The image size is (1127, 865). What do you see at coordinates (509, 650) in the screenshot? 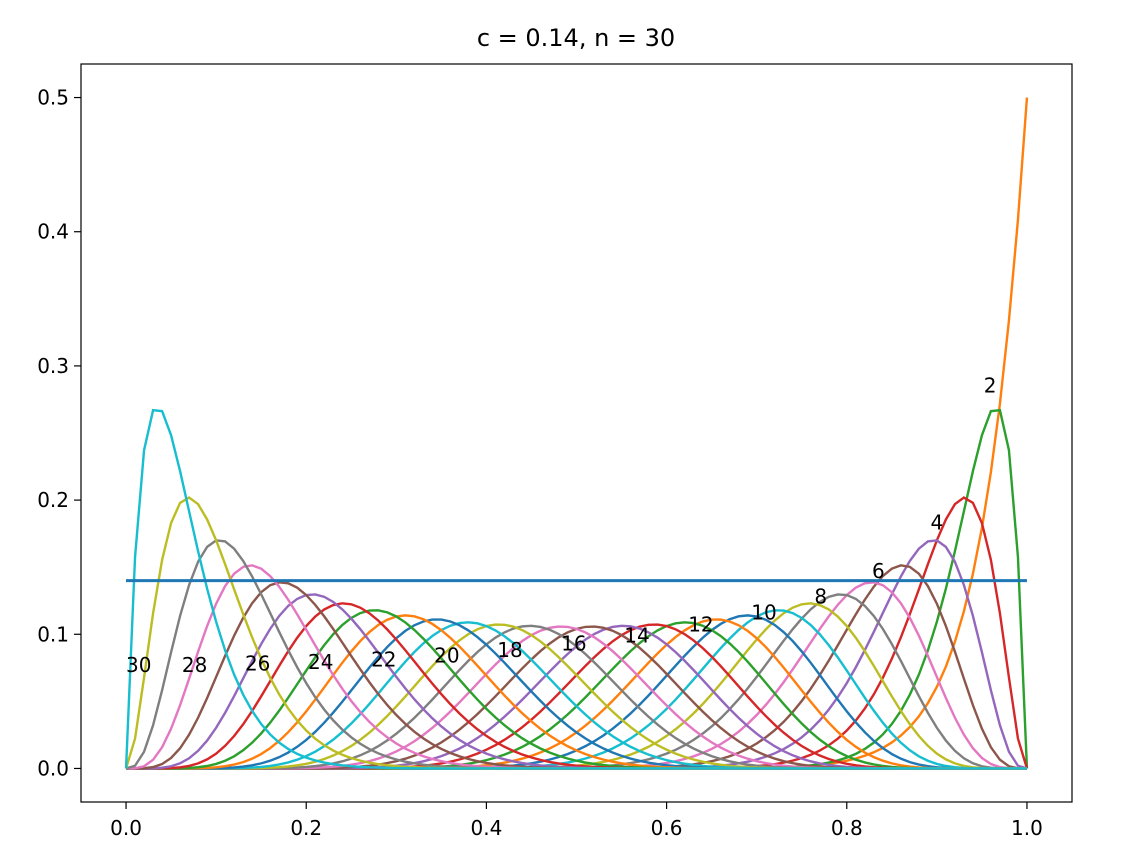
I see `curve-label-18: 18` at bounding box center [509, 650].